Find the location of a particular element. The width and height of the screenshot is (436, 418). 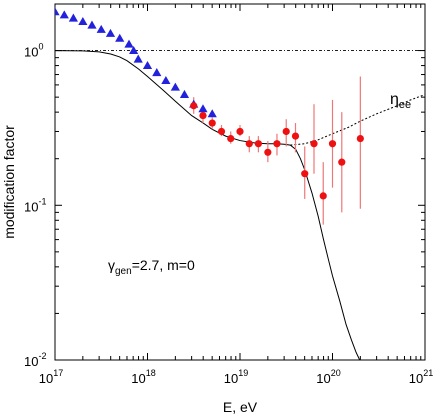

x-tick-label: 1017 is located at coordinates (51, 377).